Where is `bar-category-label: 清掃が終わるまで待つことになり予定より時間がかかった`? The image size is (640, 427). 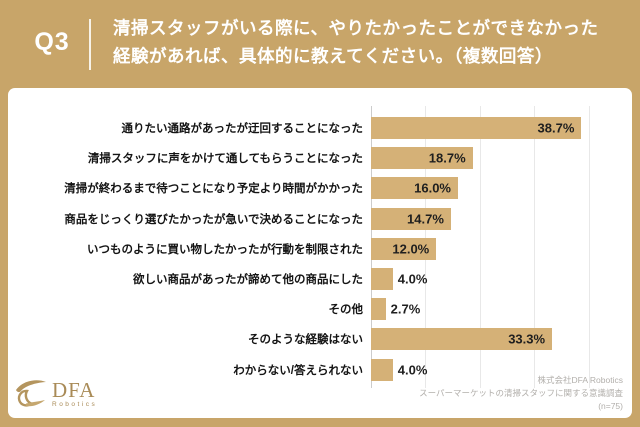 bar-category-label: 清掃が終わるまで待つことになり予定より時間がかかった is located at coordinates (213, 189).